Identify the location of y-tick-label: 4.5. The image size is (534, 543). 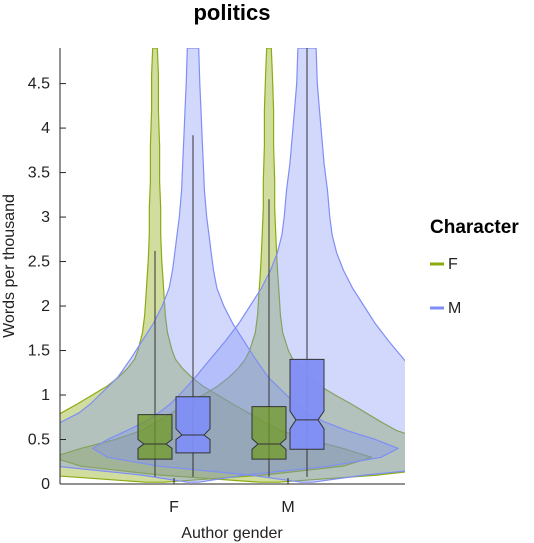
(39, 84).